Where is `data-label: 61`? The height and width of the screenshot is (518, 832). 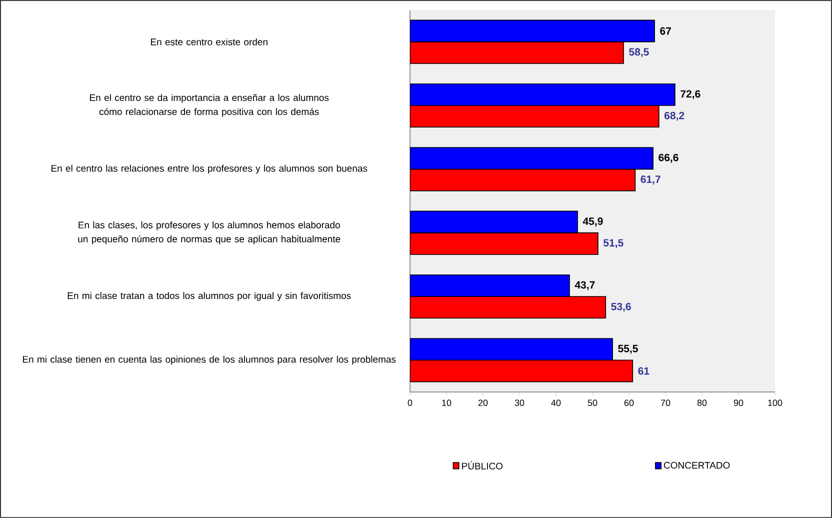 data-label: 61 is located at coordinates (644, 371).